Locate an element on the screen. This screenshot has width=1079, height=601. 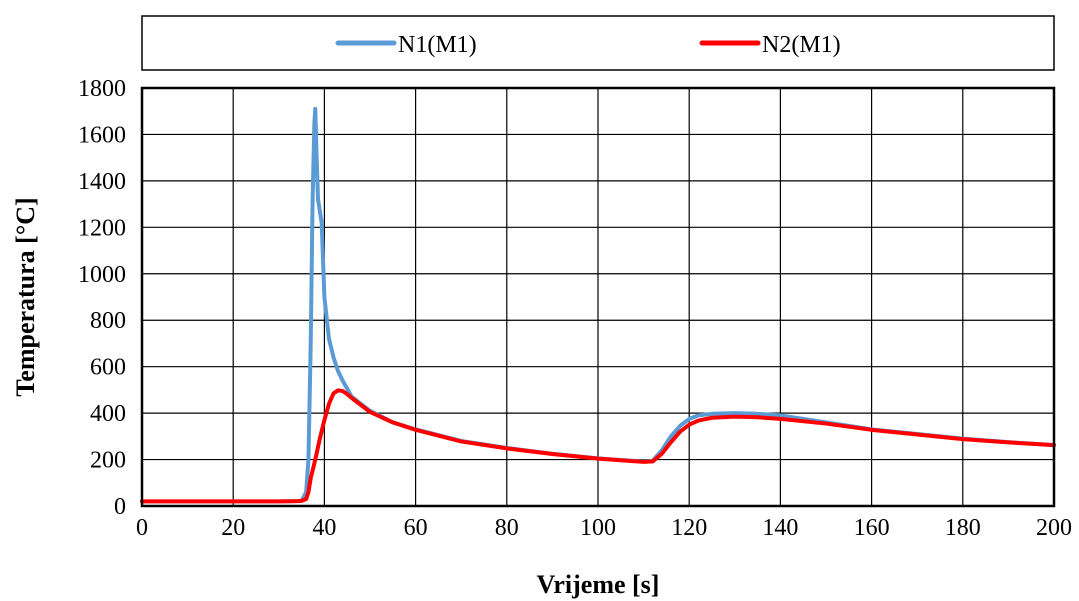
x-axis-title: Vrijeme [s] is located at coordinates (598, 584).